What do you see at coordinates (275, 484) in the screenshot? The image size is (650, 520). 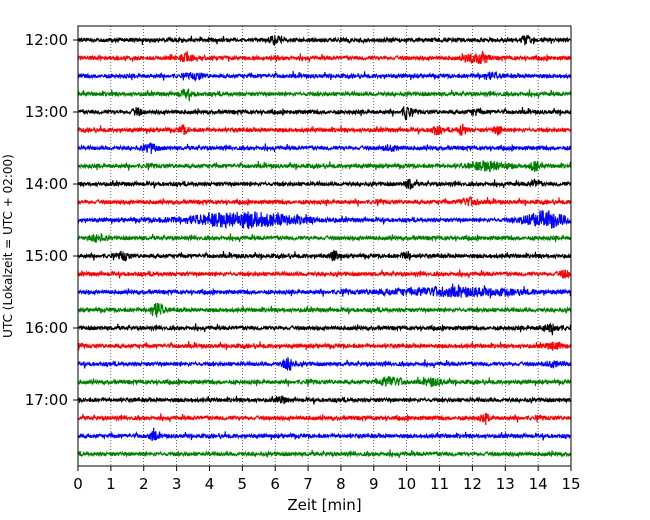 I see `x-tick-label: 6` at bounding box center [275, 484].